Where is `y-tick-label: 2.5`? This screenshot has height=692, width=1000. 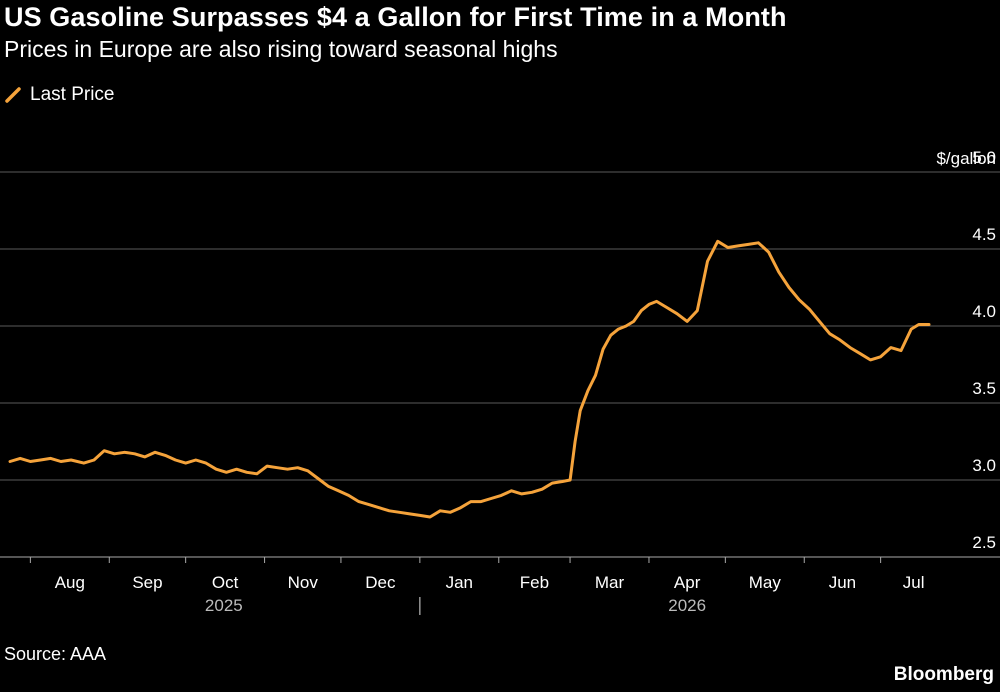
y-tick-label: 2.5 is located at coordinates (984, 542).